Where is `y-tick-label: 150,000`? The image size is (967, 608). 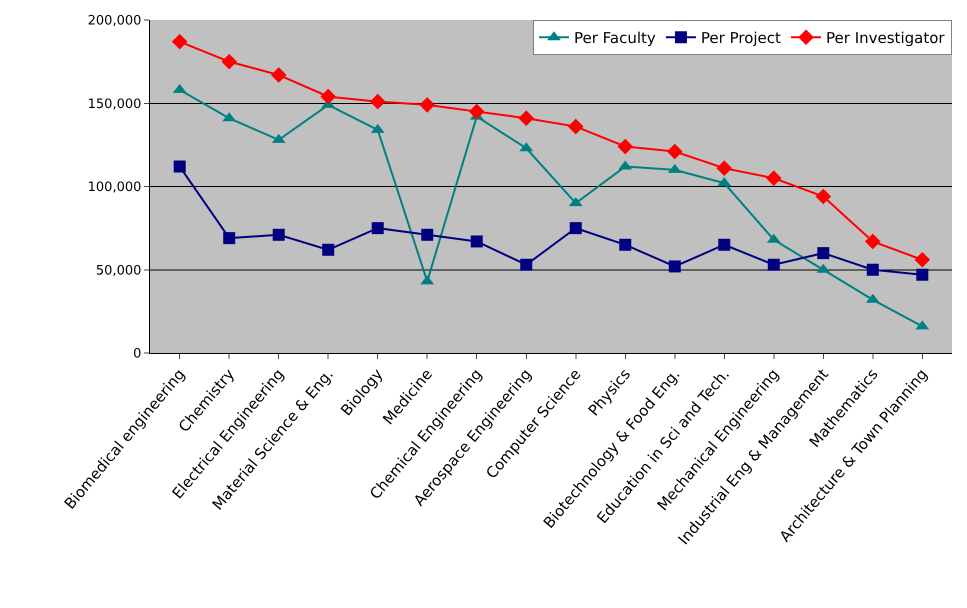 y-tick-label: 150,000 is located at coordinates (115, 104).